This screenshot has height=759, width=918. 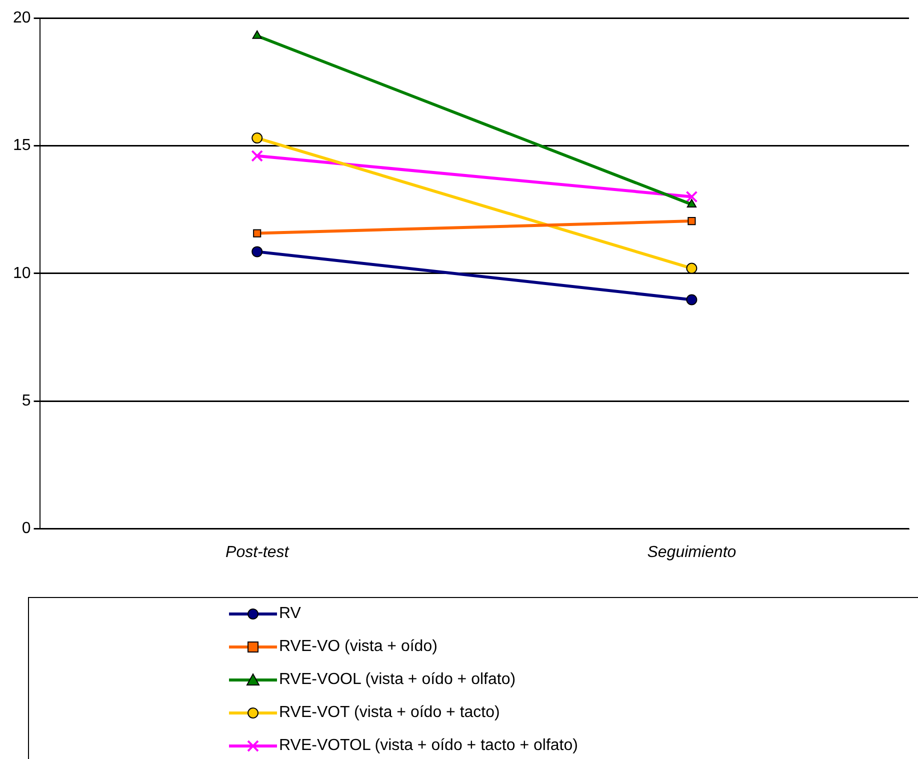 I want to click on legend-label: RVE-VOT (vista + oído + tacto), so click(x=389, y=713).